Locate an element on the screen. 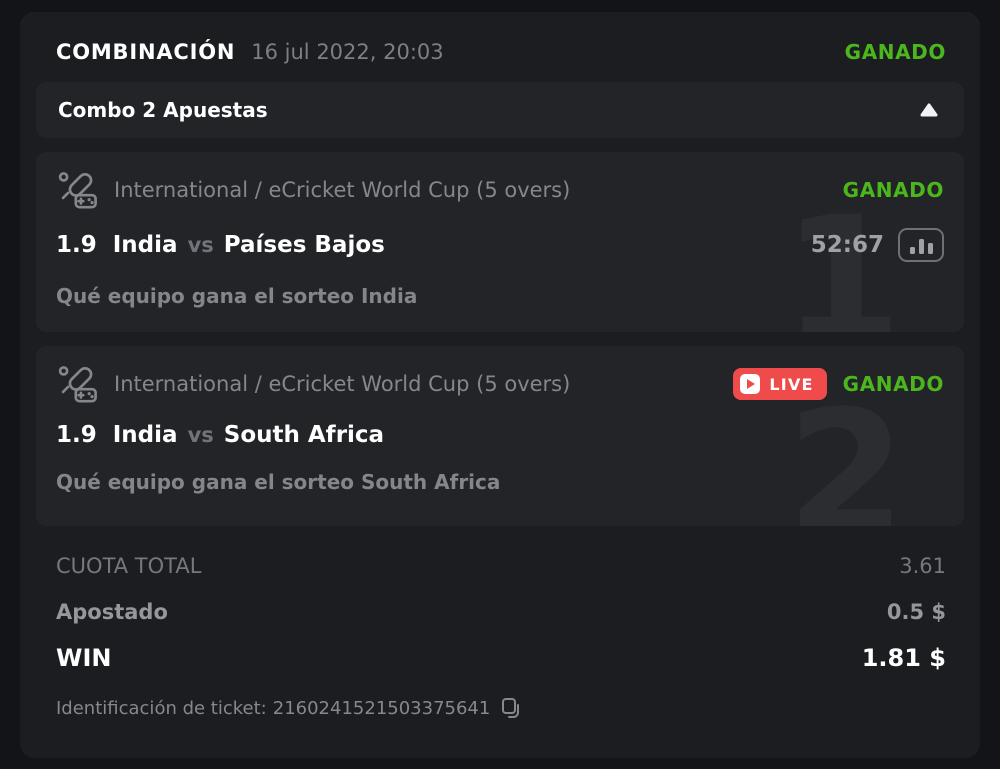 This screenshot has width=1000, height=769. copy-icon is located at coordinates (511, 708).